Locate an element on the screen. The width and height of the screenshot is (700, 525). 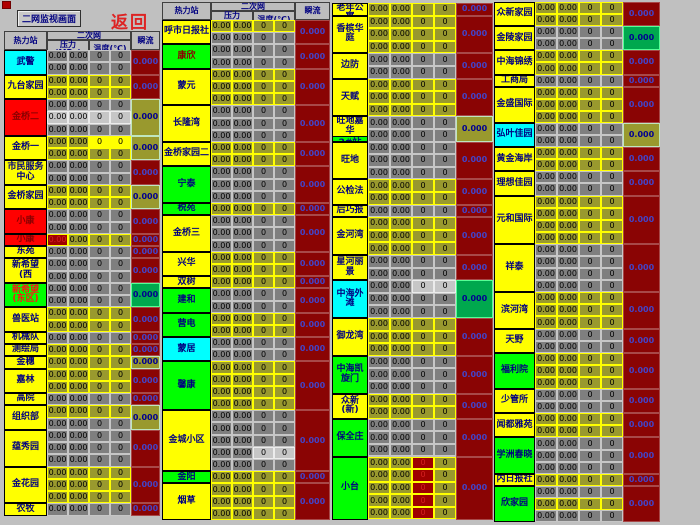
station-label: 新希望(东区) is located at coordinates (25, 295).